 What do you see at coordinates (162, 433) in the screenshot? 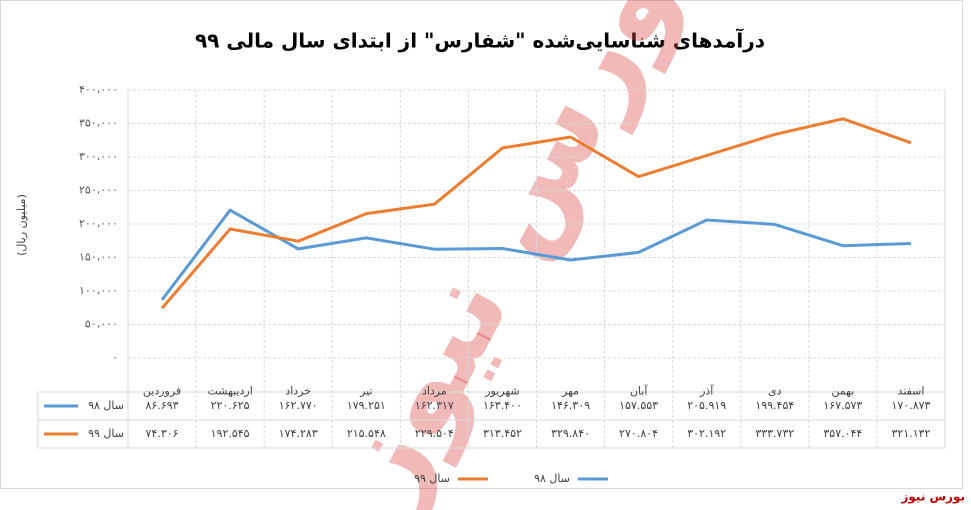
I see `table-cell: ۷۴.۳۰۶` at bounding box center [162, 433].